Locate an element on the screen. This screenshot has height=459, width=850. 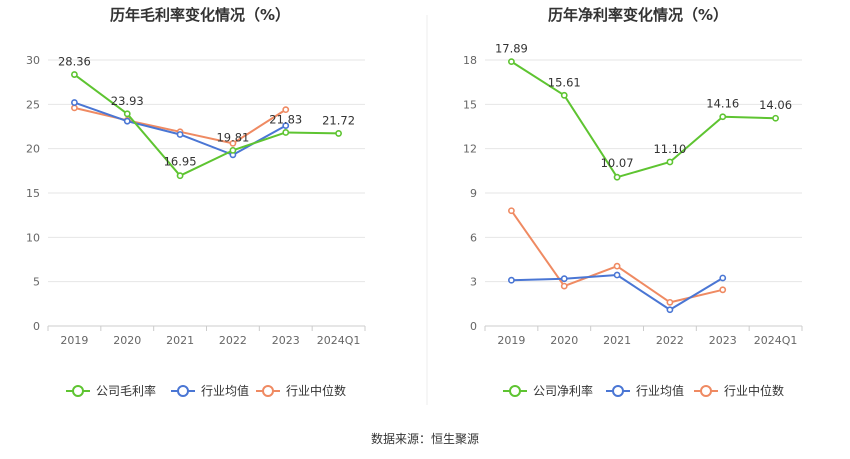
data-label: 11.10 is located at coordinates (669, 149).